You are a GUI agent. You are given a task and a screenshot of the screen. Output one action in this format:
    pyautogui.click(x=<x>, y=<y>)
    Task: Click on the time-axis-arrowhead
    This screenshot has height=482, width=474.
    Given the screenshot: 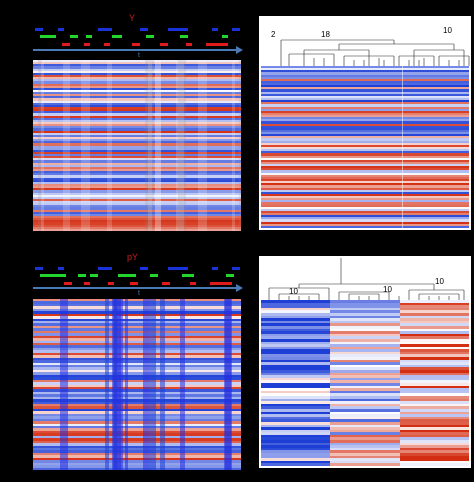 What is the action you would take?
    pyautogui.click(x=239, y=288)
    